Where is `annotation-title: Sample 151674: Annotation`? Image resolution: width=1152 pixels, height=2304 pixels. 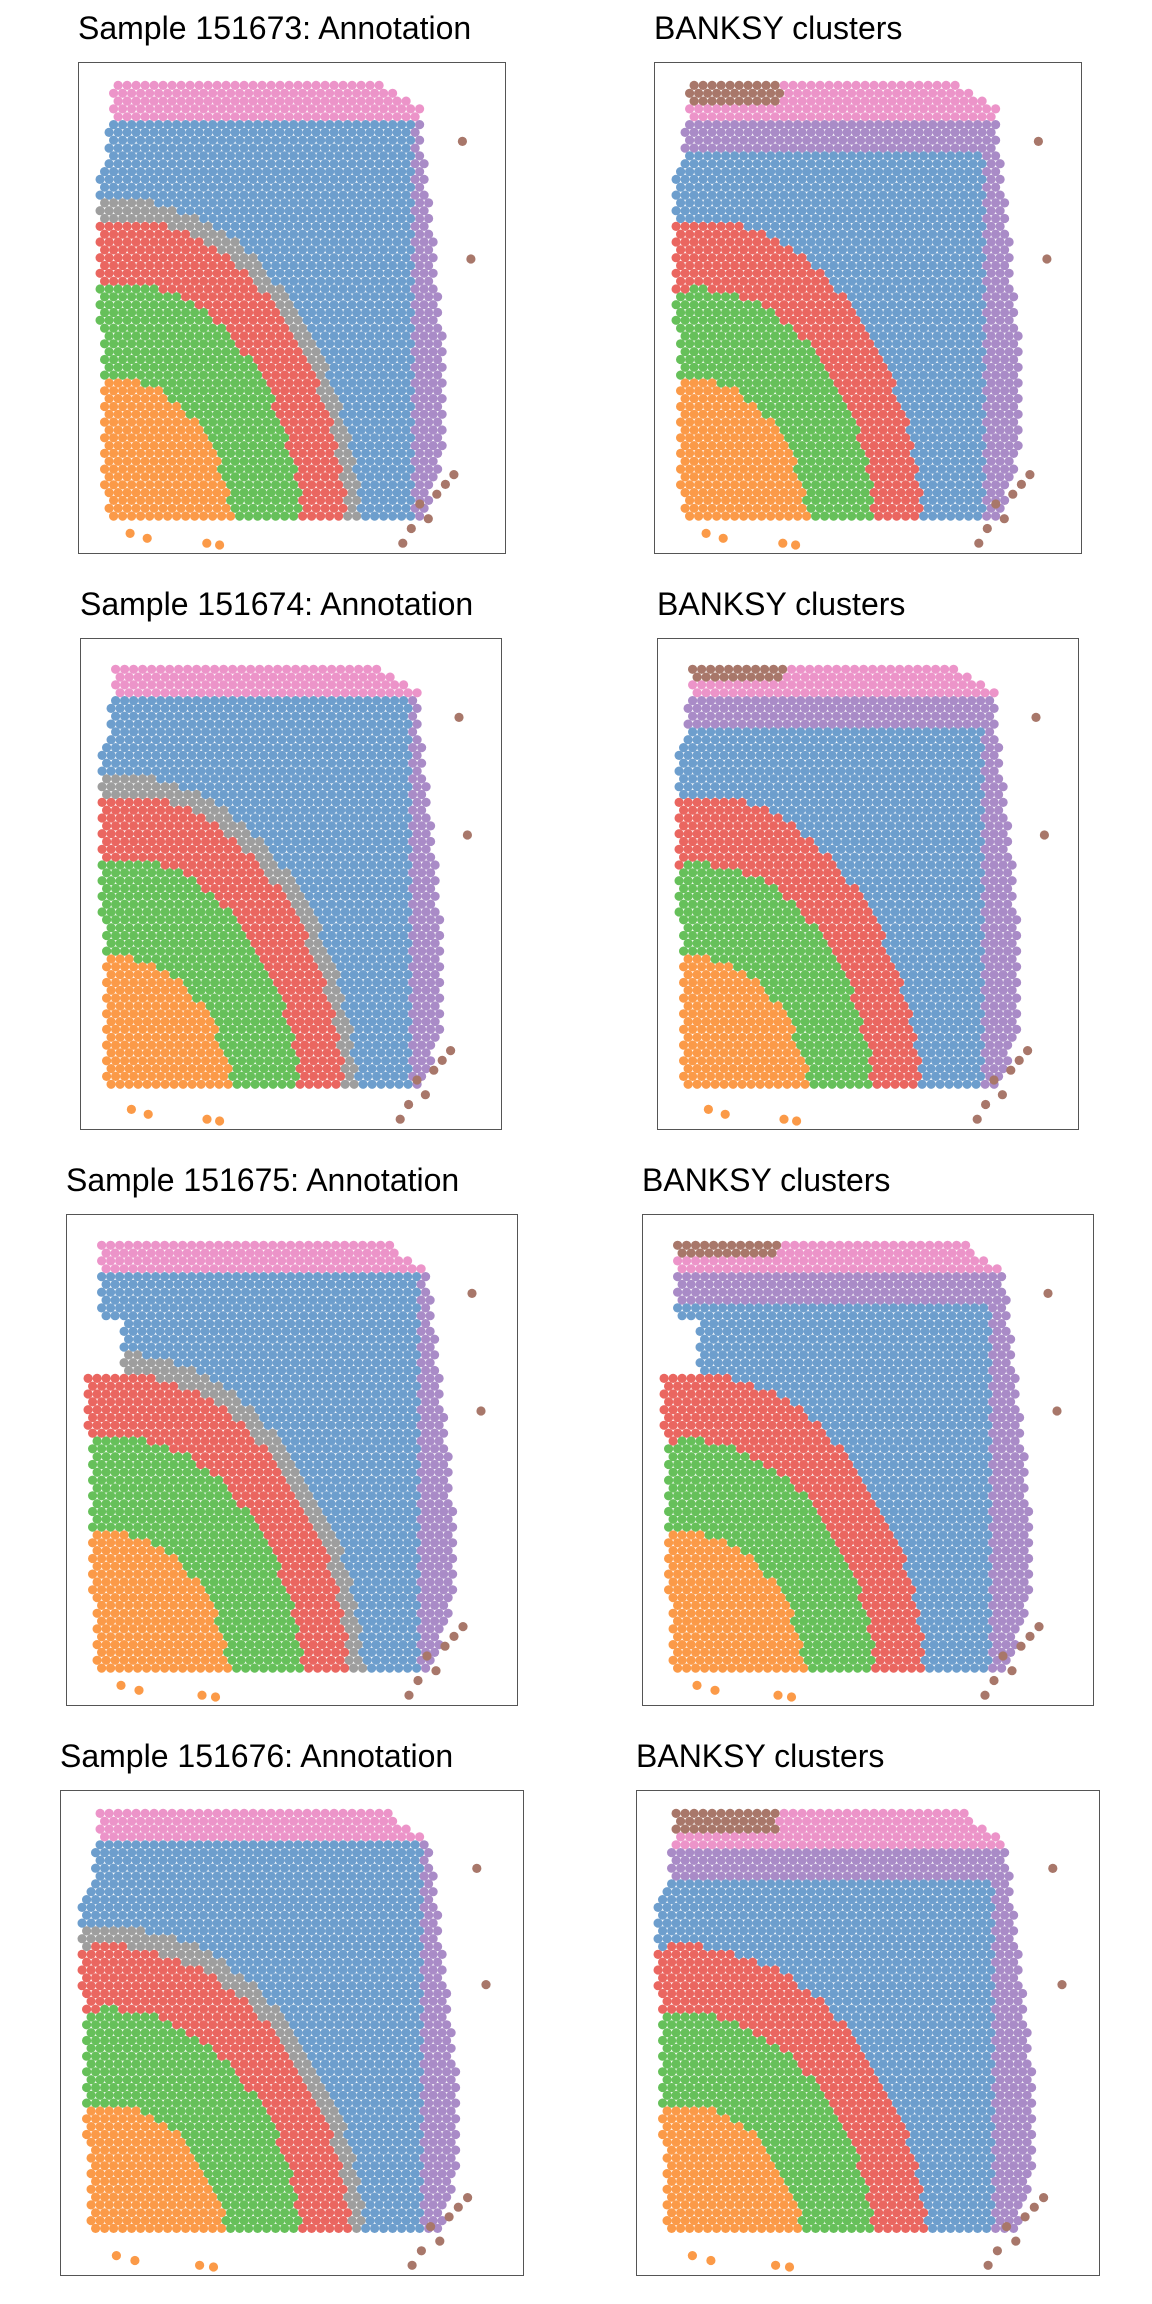 annotation-title: Sample 151674: Annotation is located at coordinates (277, 604).